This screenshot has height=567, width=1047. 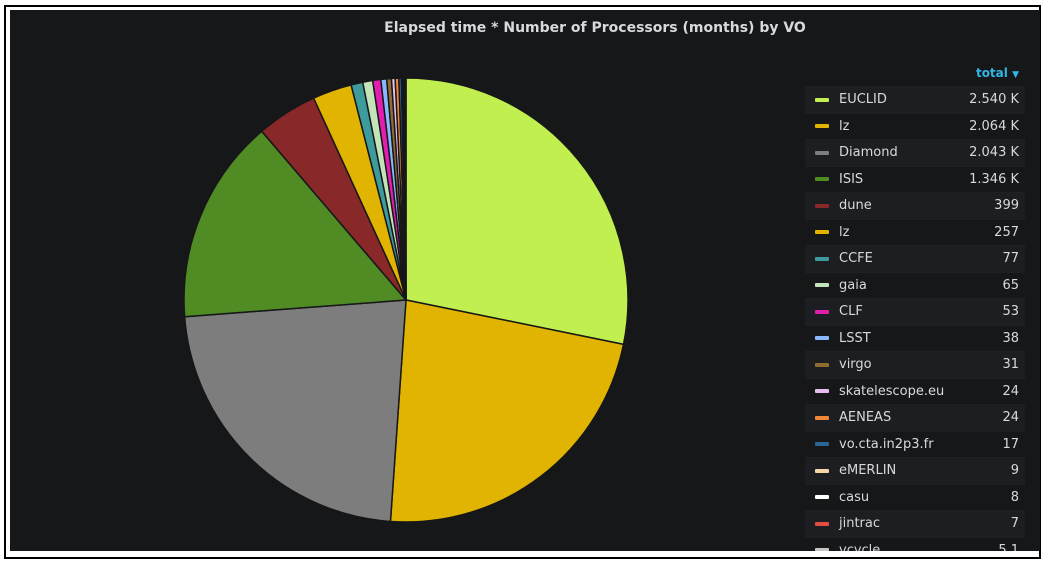 I want to click on legend-item: jintrac 7, so click(x=915, y=523).